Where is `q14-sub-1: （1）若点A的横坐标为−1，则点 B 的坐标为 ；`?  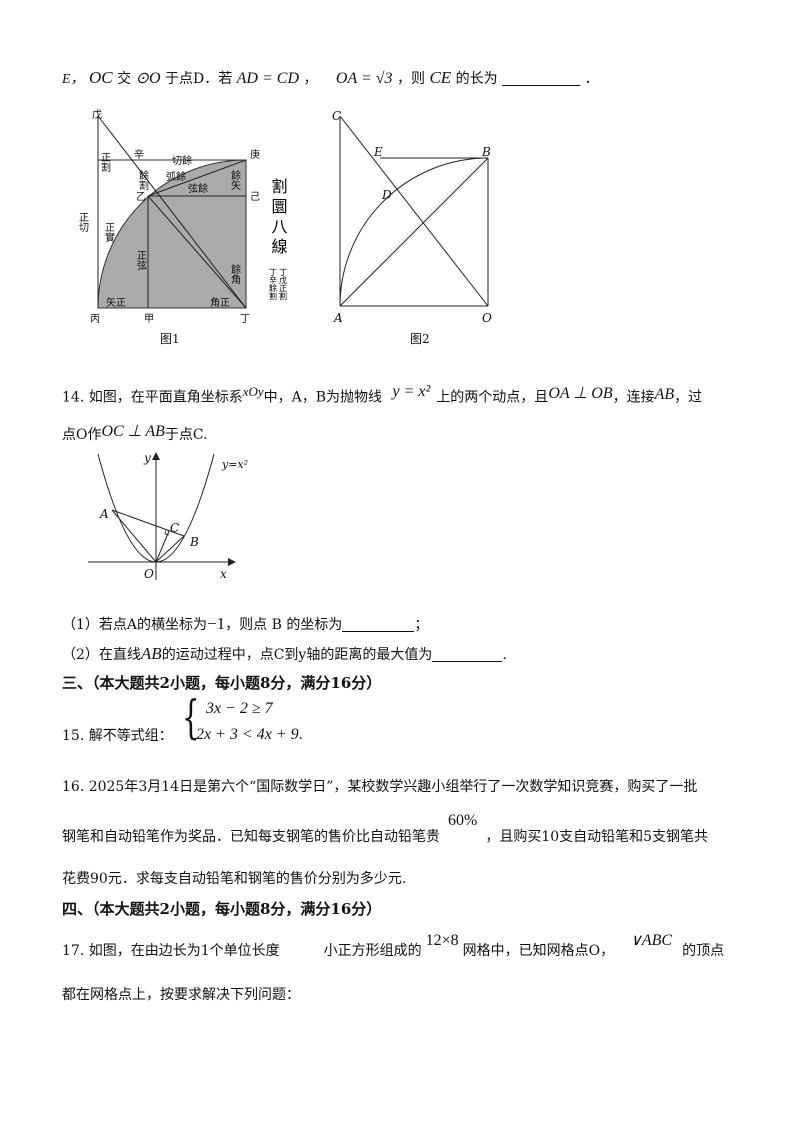
q14-sub-1: （1）若点A的横坐标为−1，则点 B 的坐标为 ； is located at coordinates (245, 624).